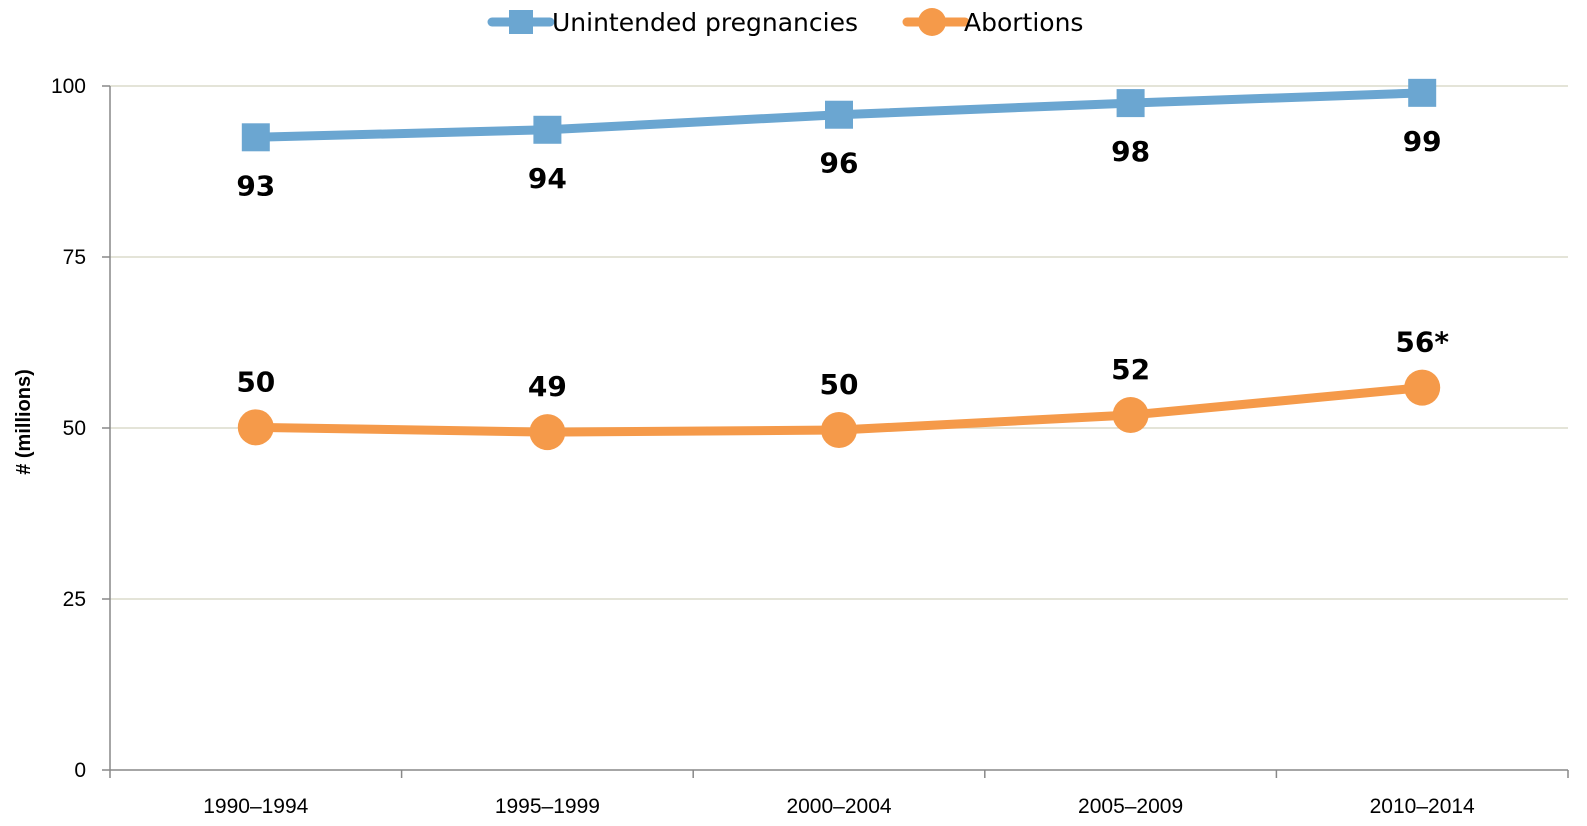 The width and height of the screenshot is (1587, 826). Describe the element at coordinates (1422, 806) in the screenshot. I see `x-tick-label: 2010–2014` at that location.